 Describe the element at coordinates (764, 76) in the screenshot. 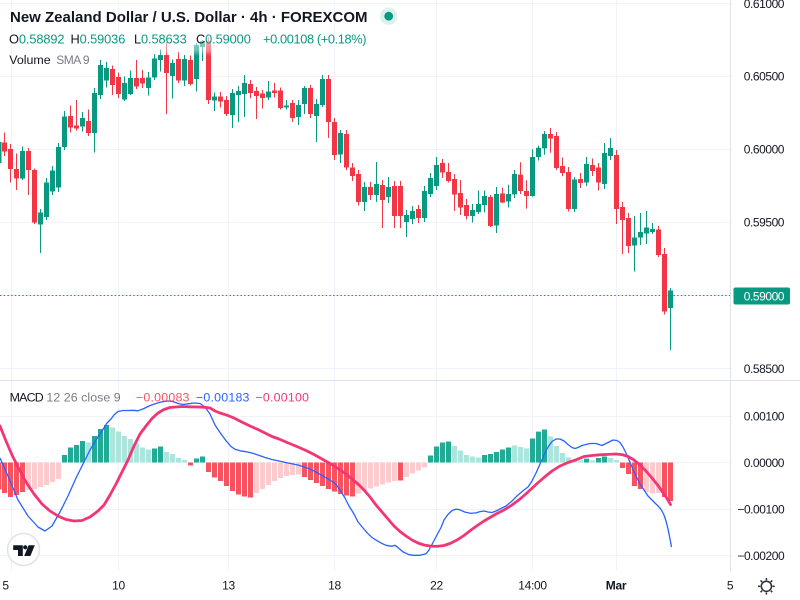

I see `svg-text: 0.60500` at that location.